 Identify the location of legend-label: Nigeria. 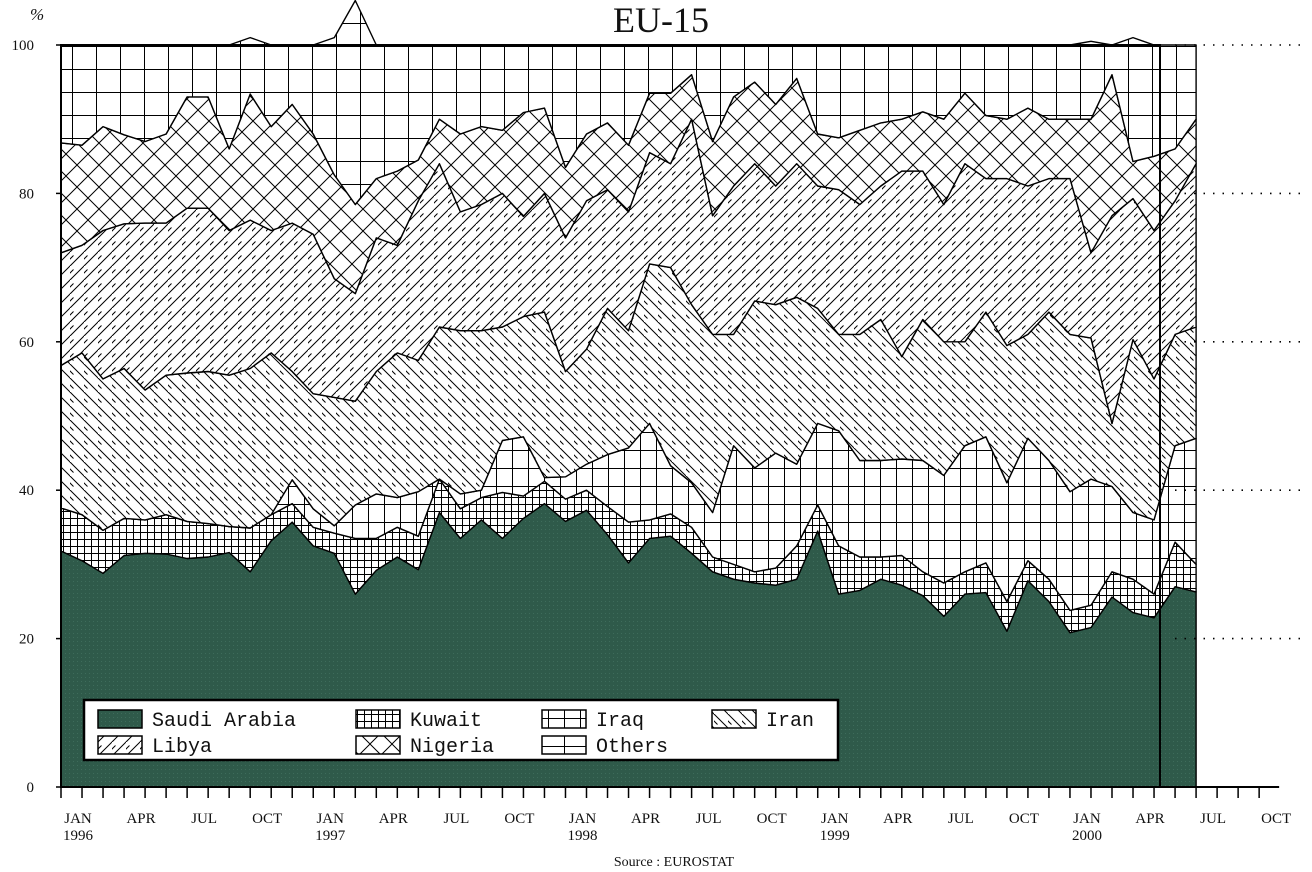
(452, 747).